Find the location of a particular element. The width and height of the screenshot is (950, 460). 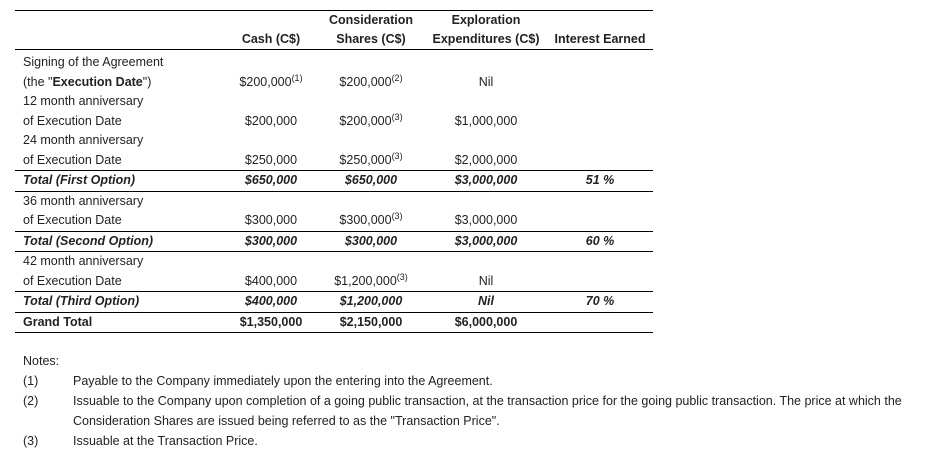

header-cell: Consideration Shares (C$) is located at coordinates (371, 30).